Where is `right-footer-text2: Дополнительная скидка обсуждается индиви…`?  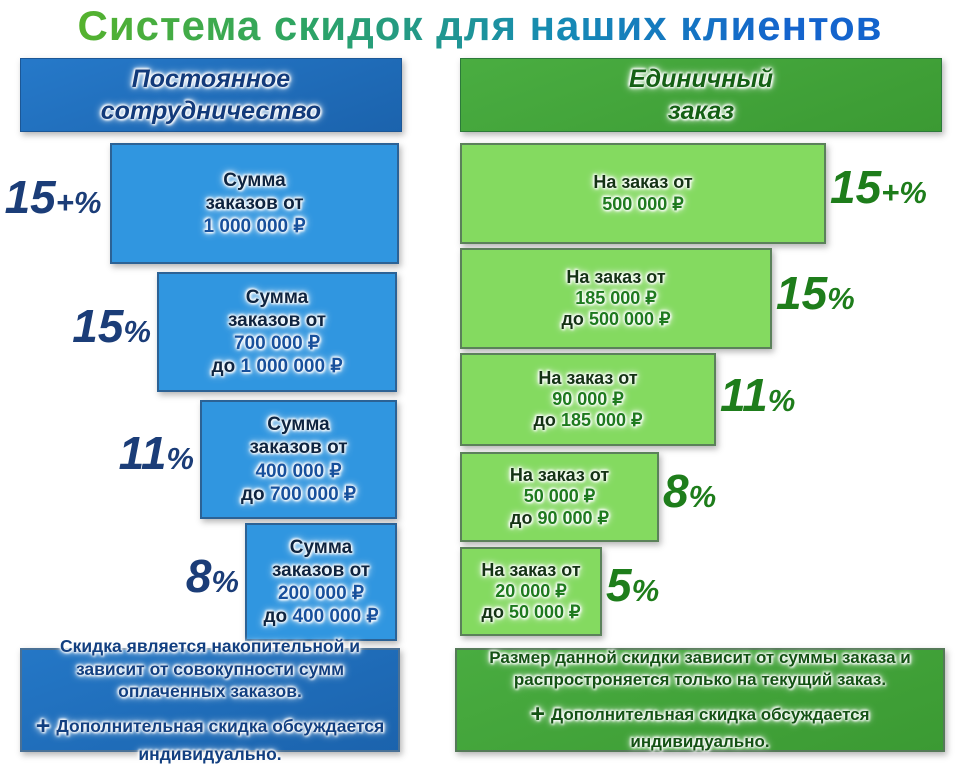 right-footer-text2: Дополнительная скидка обсуждается индиви… is located at coordinates (710, 728).